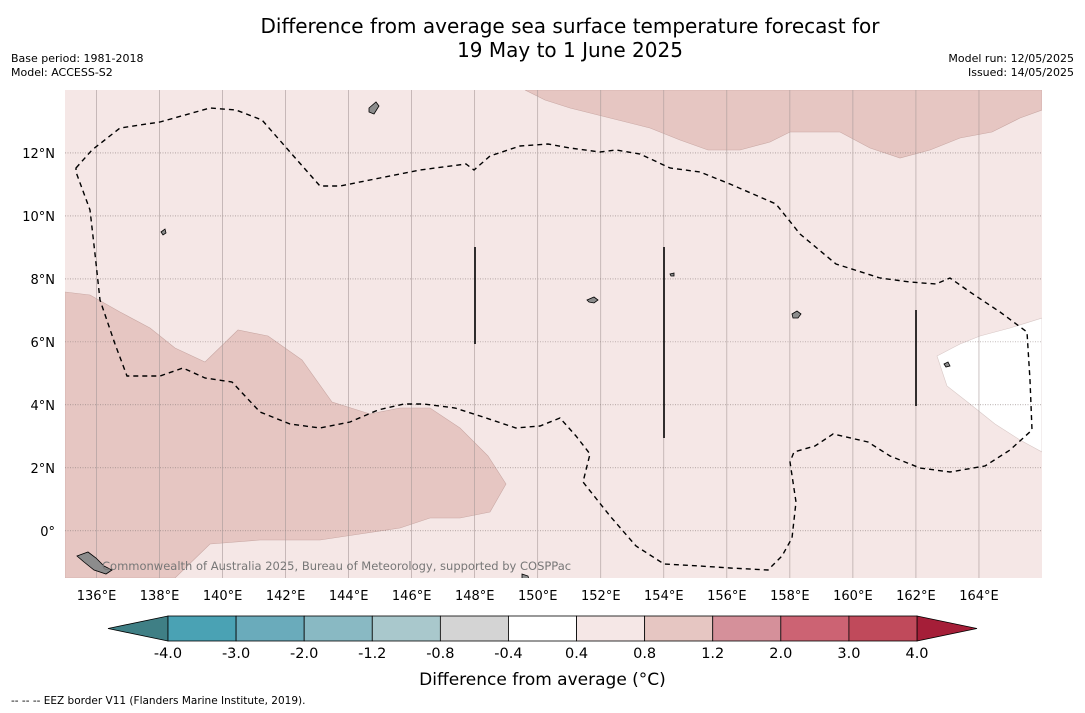 This screenshot has height=713, width=1085. I want to click on model-run: Model run: 12/05/2025, so click(1011, 58).